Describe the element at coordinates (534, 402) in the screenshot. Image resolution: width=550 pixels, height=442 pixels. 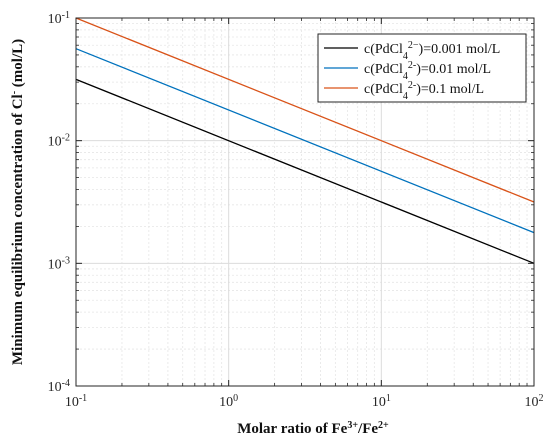
I see `x-tick-label: 10²` at that location.